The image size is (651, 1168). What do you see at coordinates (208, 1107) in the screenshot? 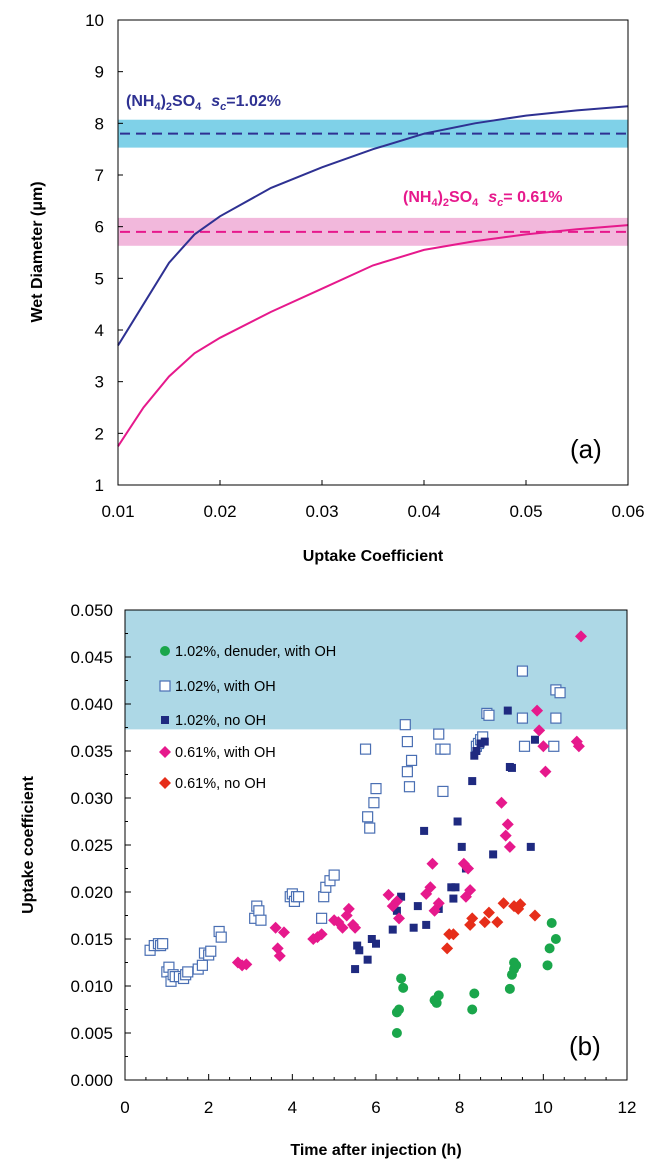
I see `x-tick-label-b: 2` at bounding box center [208, 1107].